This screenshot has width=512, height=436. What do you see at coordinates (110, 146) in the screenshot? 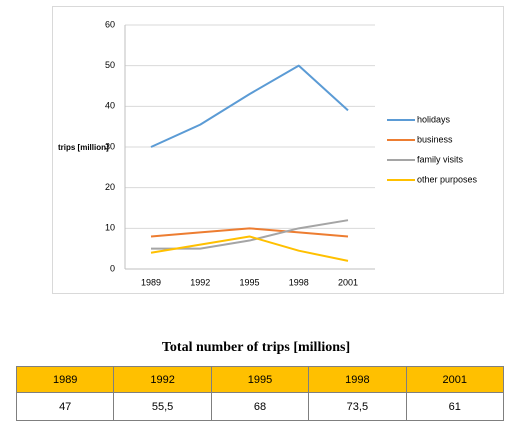
I see `y-tick-label: 30` at bounding box center [110, 146].